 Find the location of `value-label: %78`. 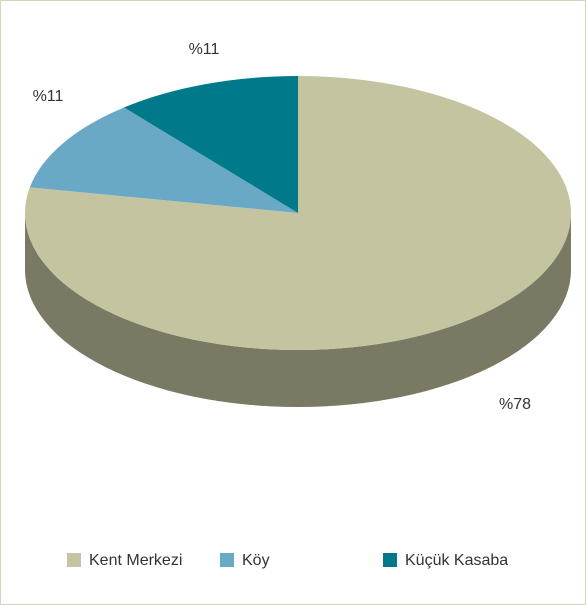

value-label: %78 is located at coordinates (515, 404).